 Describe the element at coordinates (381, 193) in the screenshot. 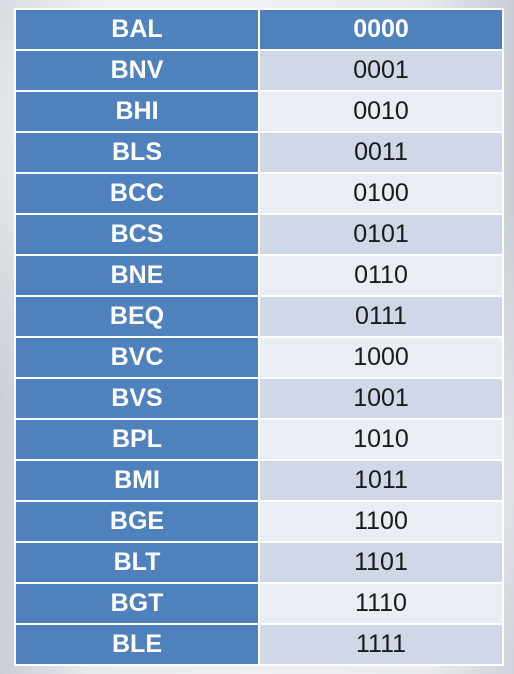

I see `code-cell: 0100` at that location.